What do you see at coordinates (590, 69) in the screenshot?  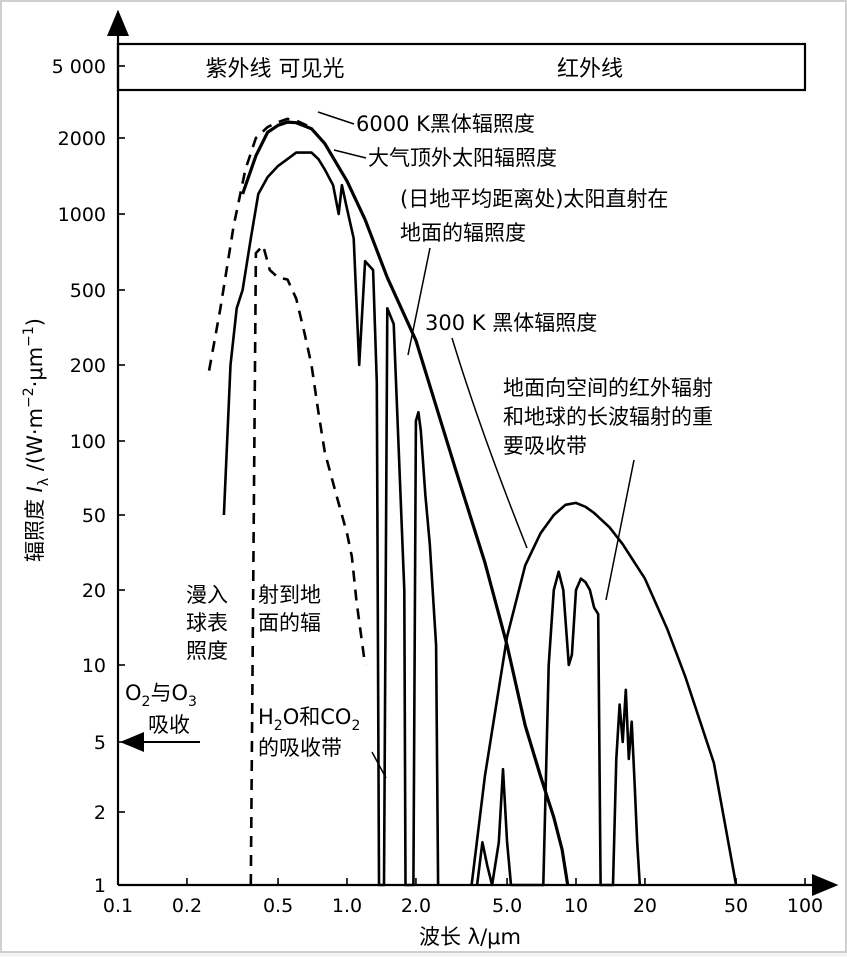 I see `band-label-infrared: 红外线` at bounding box center [590, 69].